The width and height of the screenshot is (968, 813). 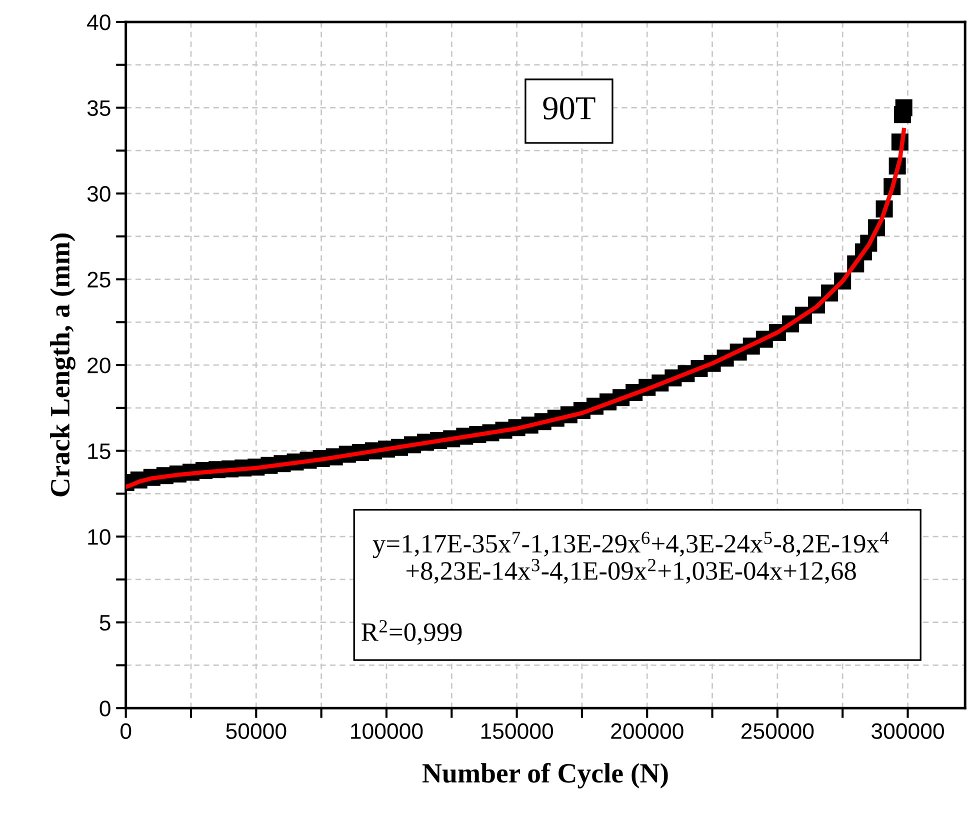 I want to click on x-tick-label: 300000, so click(x=908, y=731).